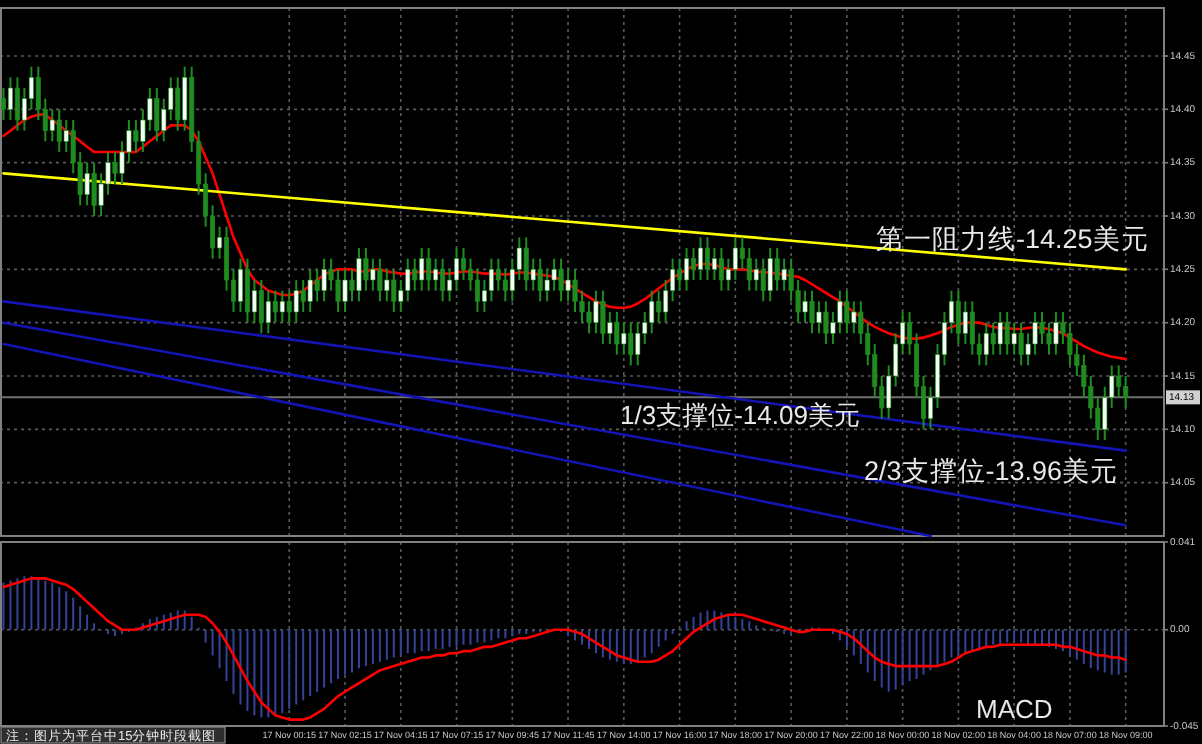 This screenshot has height=744, width=1202. I want to click on annotation: 第一阻力线-14.25美元, so click(1012, 239).